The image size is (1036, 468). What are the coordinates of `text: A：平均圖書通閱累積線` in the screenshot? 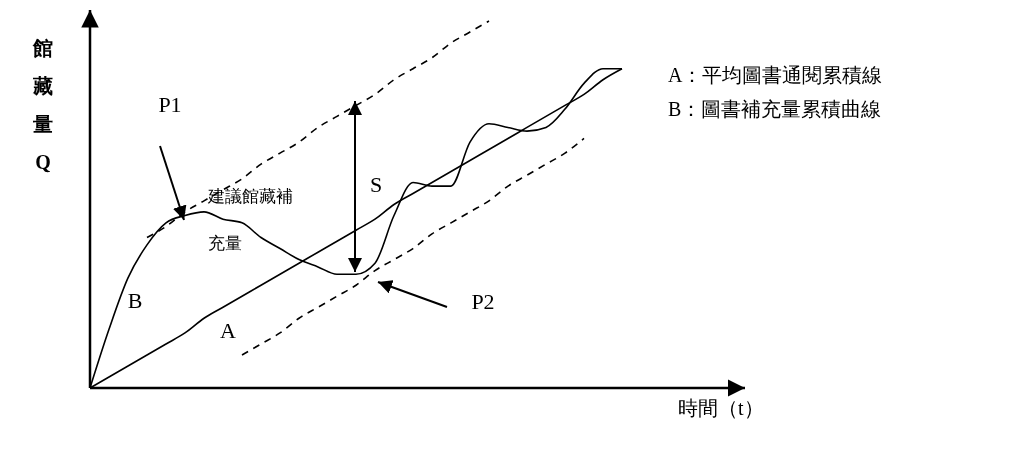 It's located at (775, 75).